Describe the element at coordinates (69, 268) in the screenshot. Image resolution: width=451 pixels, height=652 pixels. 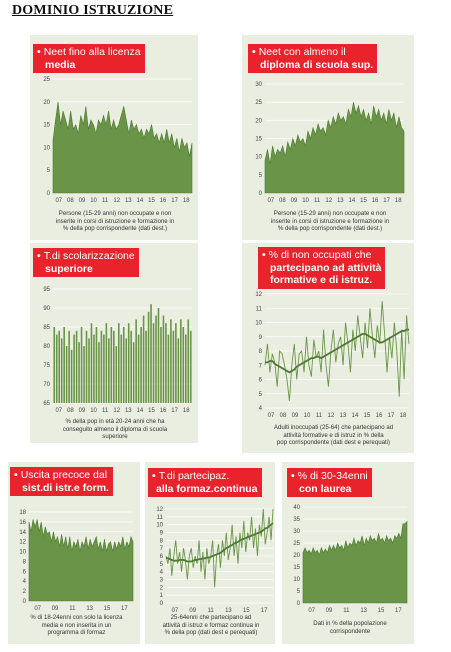
I see `title-line: superiore` at that location.